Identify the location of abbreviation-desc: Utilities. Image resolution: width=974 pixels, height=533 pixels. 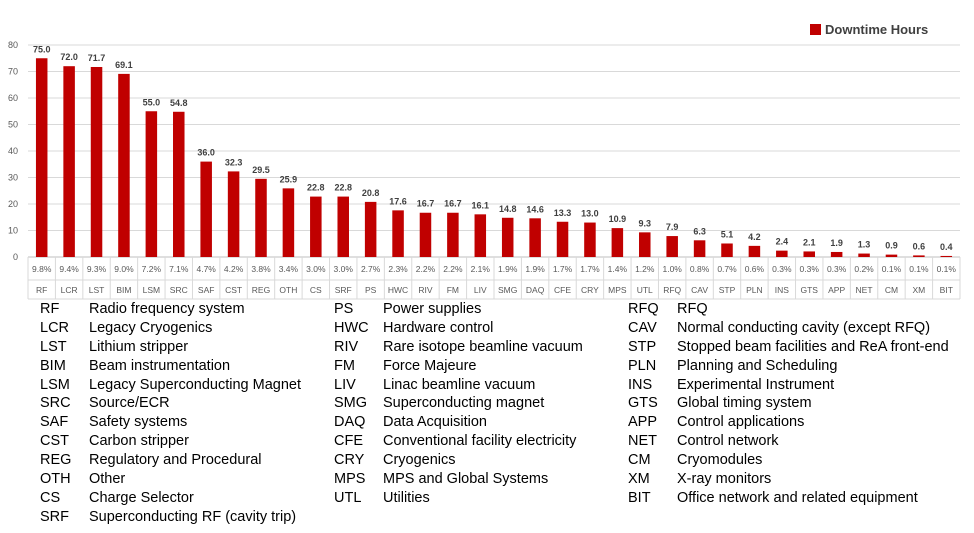
(406, 497).